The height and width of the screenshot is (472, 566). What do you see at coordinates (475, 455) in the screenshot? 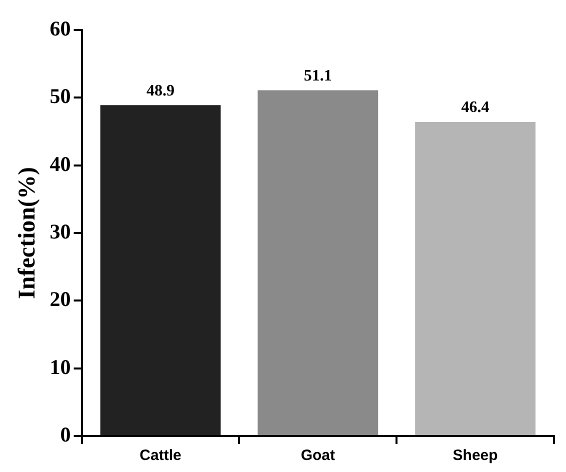
I see `x-tick-label: Sheep` at bounding box center [475, 455].